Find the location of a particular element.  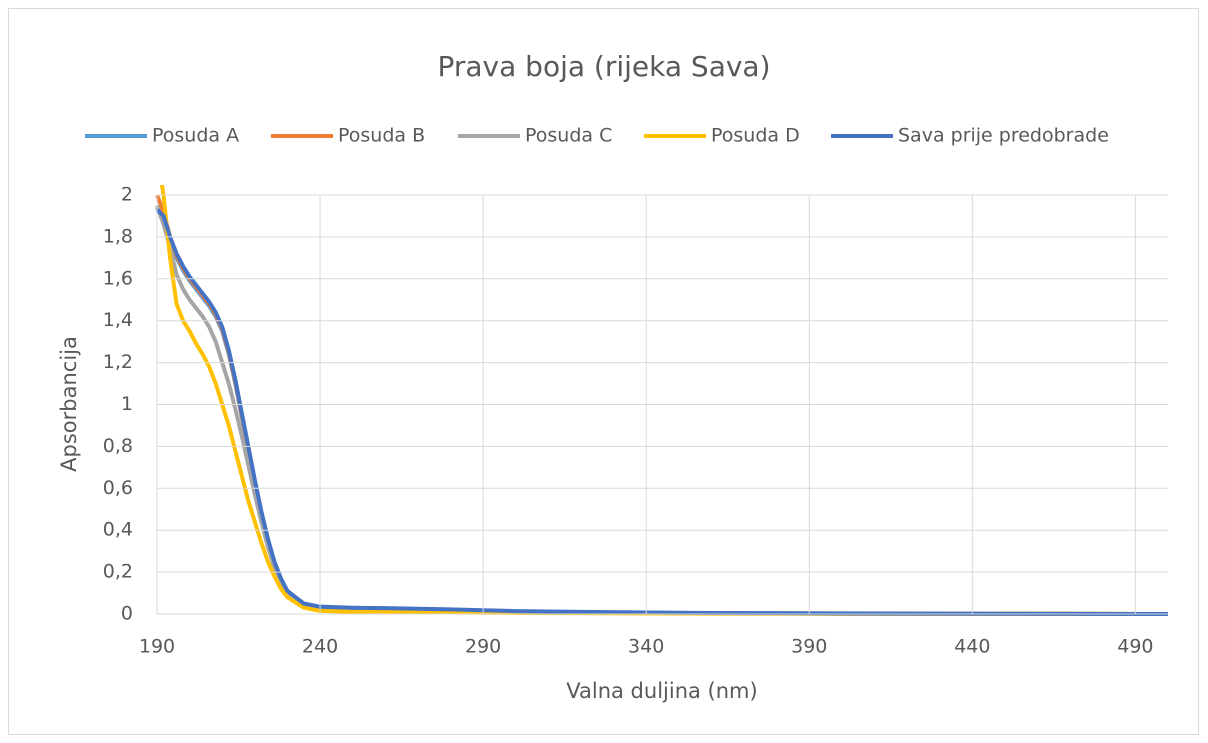

x-tick-label: 340 is located at coordinates (646, 647).